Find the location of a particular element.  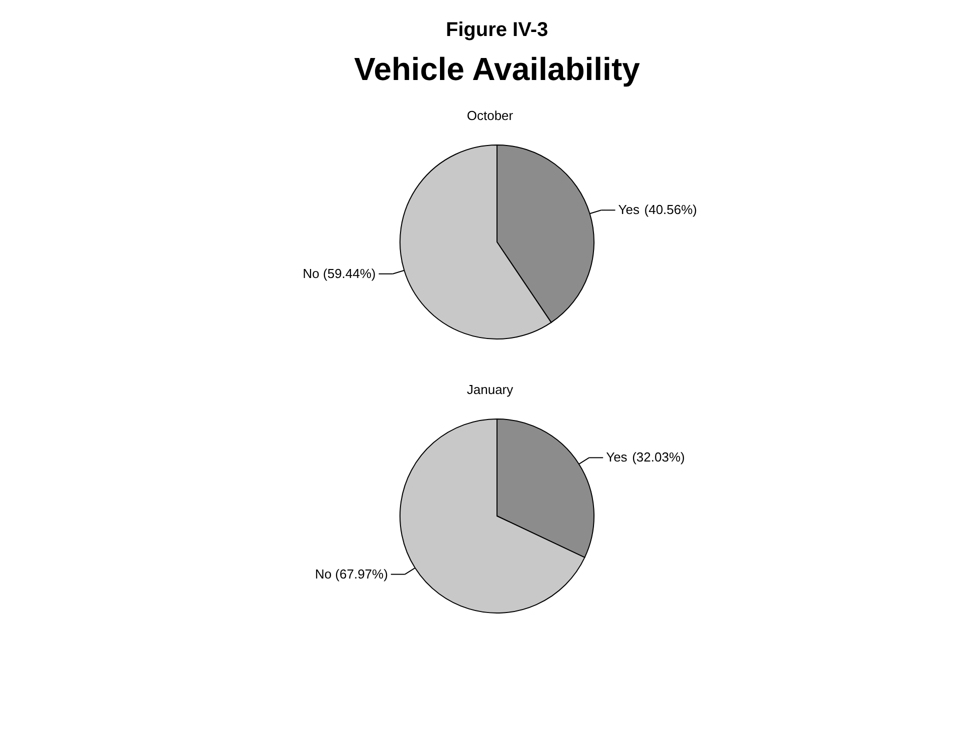

data-label: (40.56%) is located at coordinates (671, 210).